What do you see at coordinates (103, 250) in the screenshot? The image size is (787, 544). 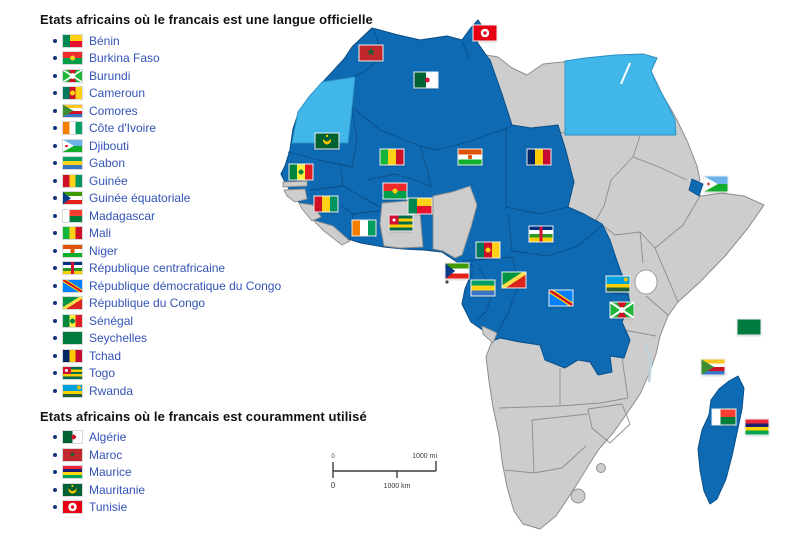 I see `legend-item-label: Niger` at bounding box center [103, 250].